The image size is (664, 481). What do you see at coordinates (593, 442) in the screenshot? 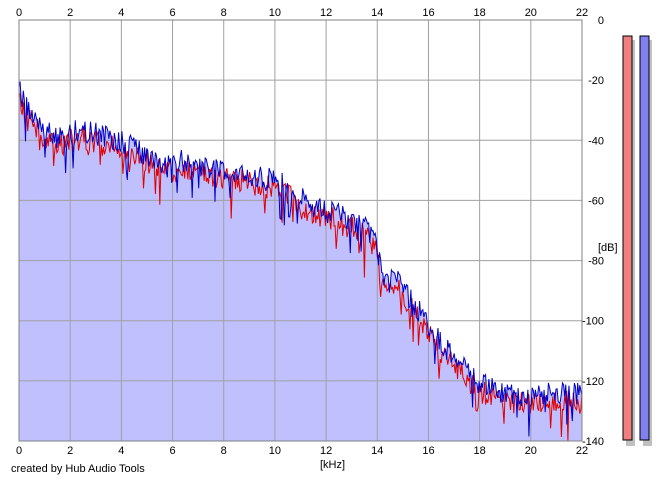
I see `y-tick-label: -140` at bounding box center [593, 442].